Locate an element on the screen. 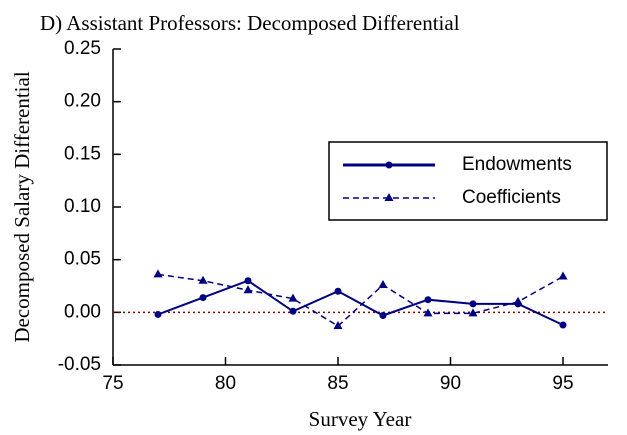 The width and height of the screenshot is (627, 435). x-tick-label: 85 is located at coordinates (337, 383).